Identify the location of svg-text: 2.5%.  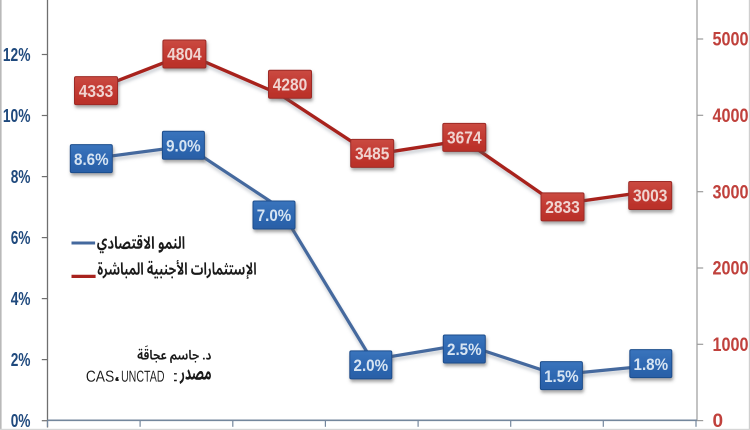
(464, 350).